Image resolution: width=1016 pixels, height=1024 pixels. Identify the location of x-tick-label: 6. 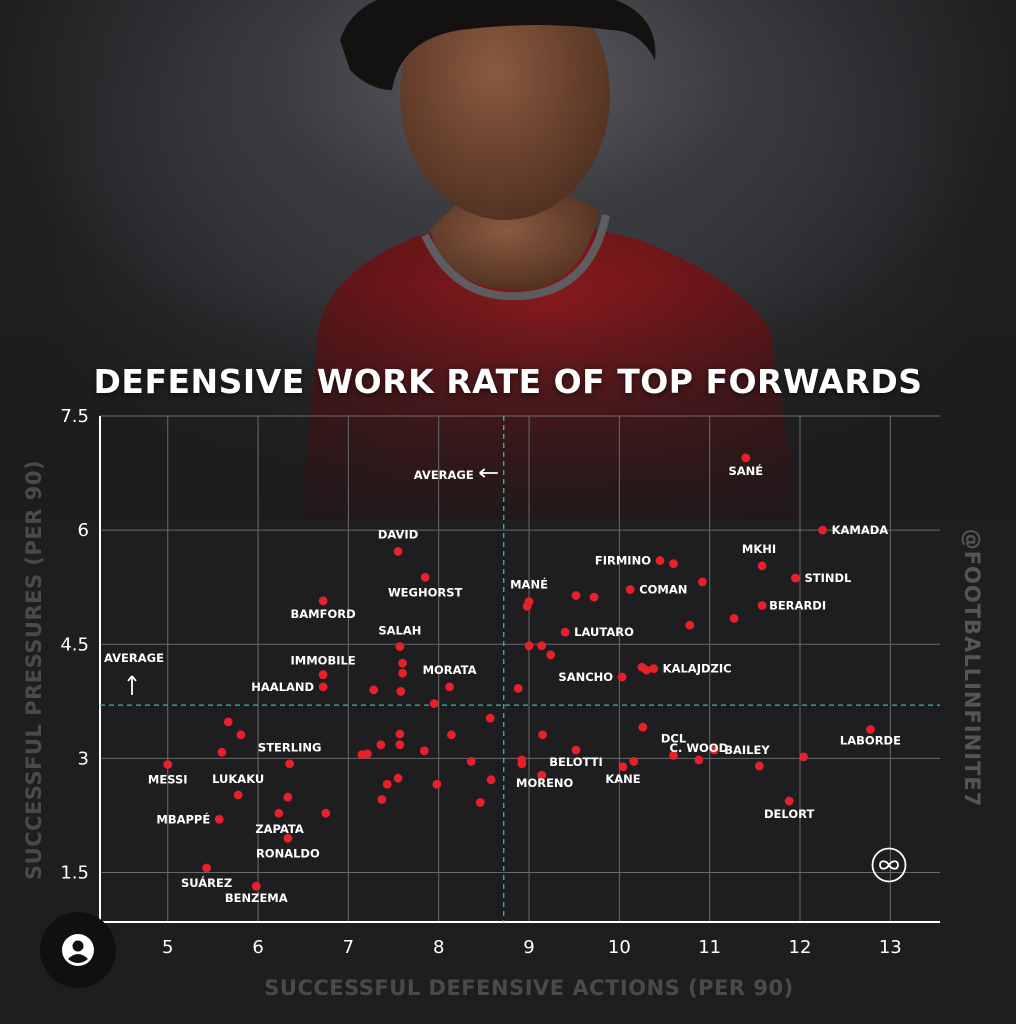
(257, 947).